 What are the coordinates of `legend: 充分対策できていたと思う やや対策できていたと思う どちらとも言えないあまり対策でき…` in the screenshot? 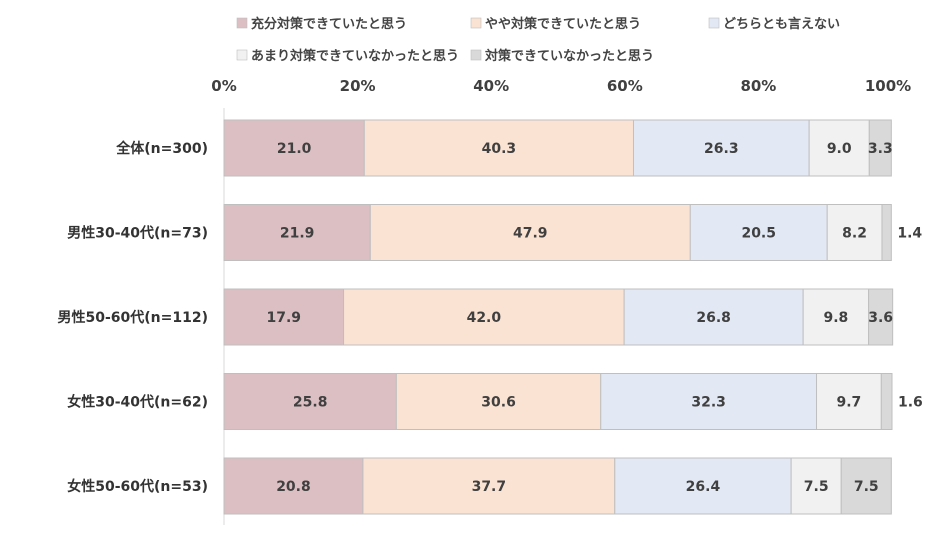 It's located at (538, 40).